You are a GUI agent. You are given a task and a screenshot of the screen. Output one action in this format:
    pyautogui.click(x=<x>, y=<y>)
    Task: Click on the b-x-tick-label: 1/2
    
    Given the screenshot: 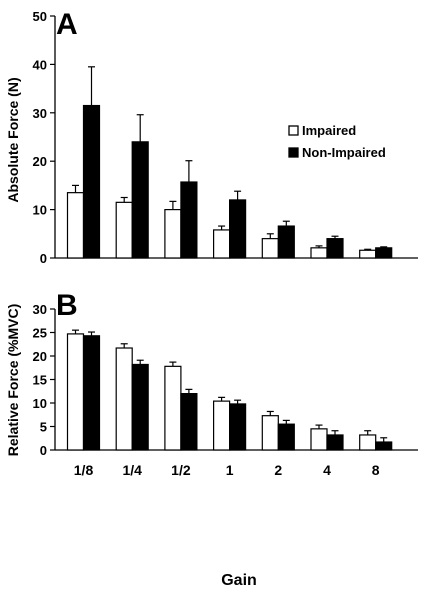 What is the action you would take?
    pyautogui.click(x=181, y=470)
    